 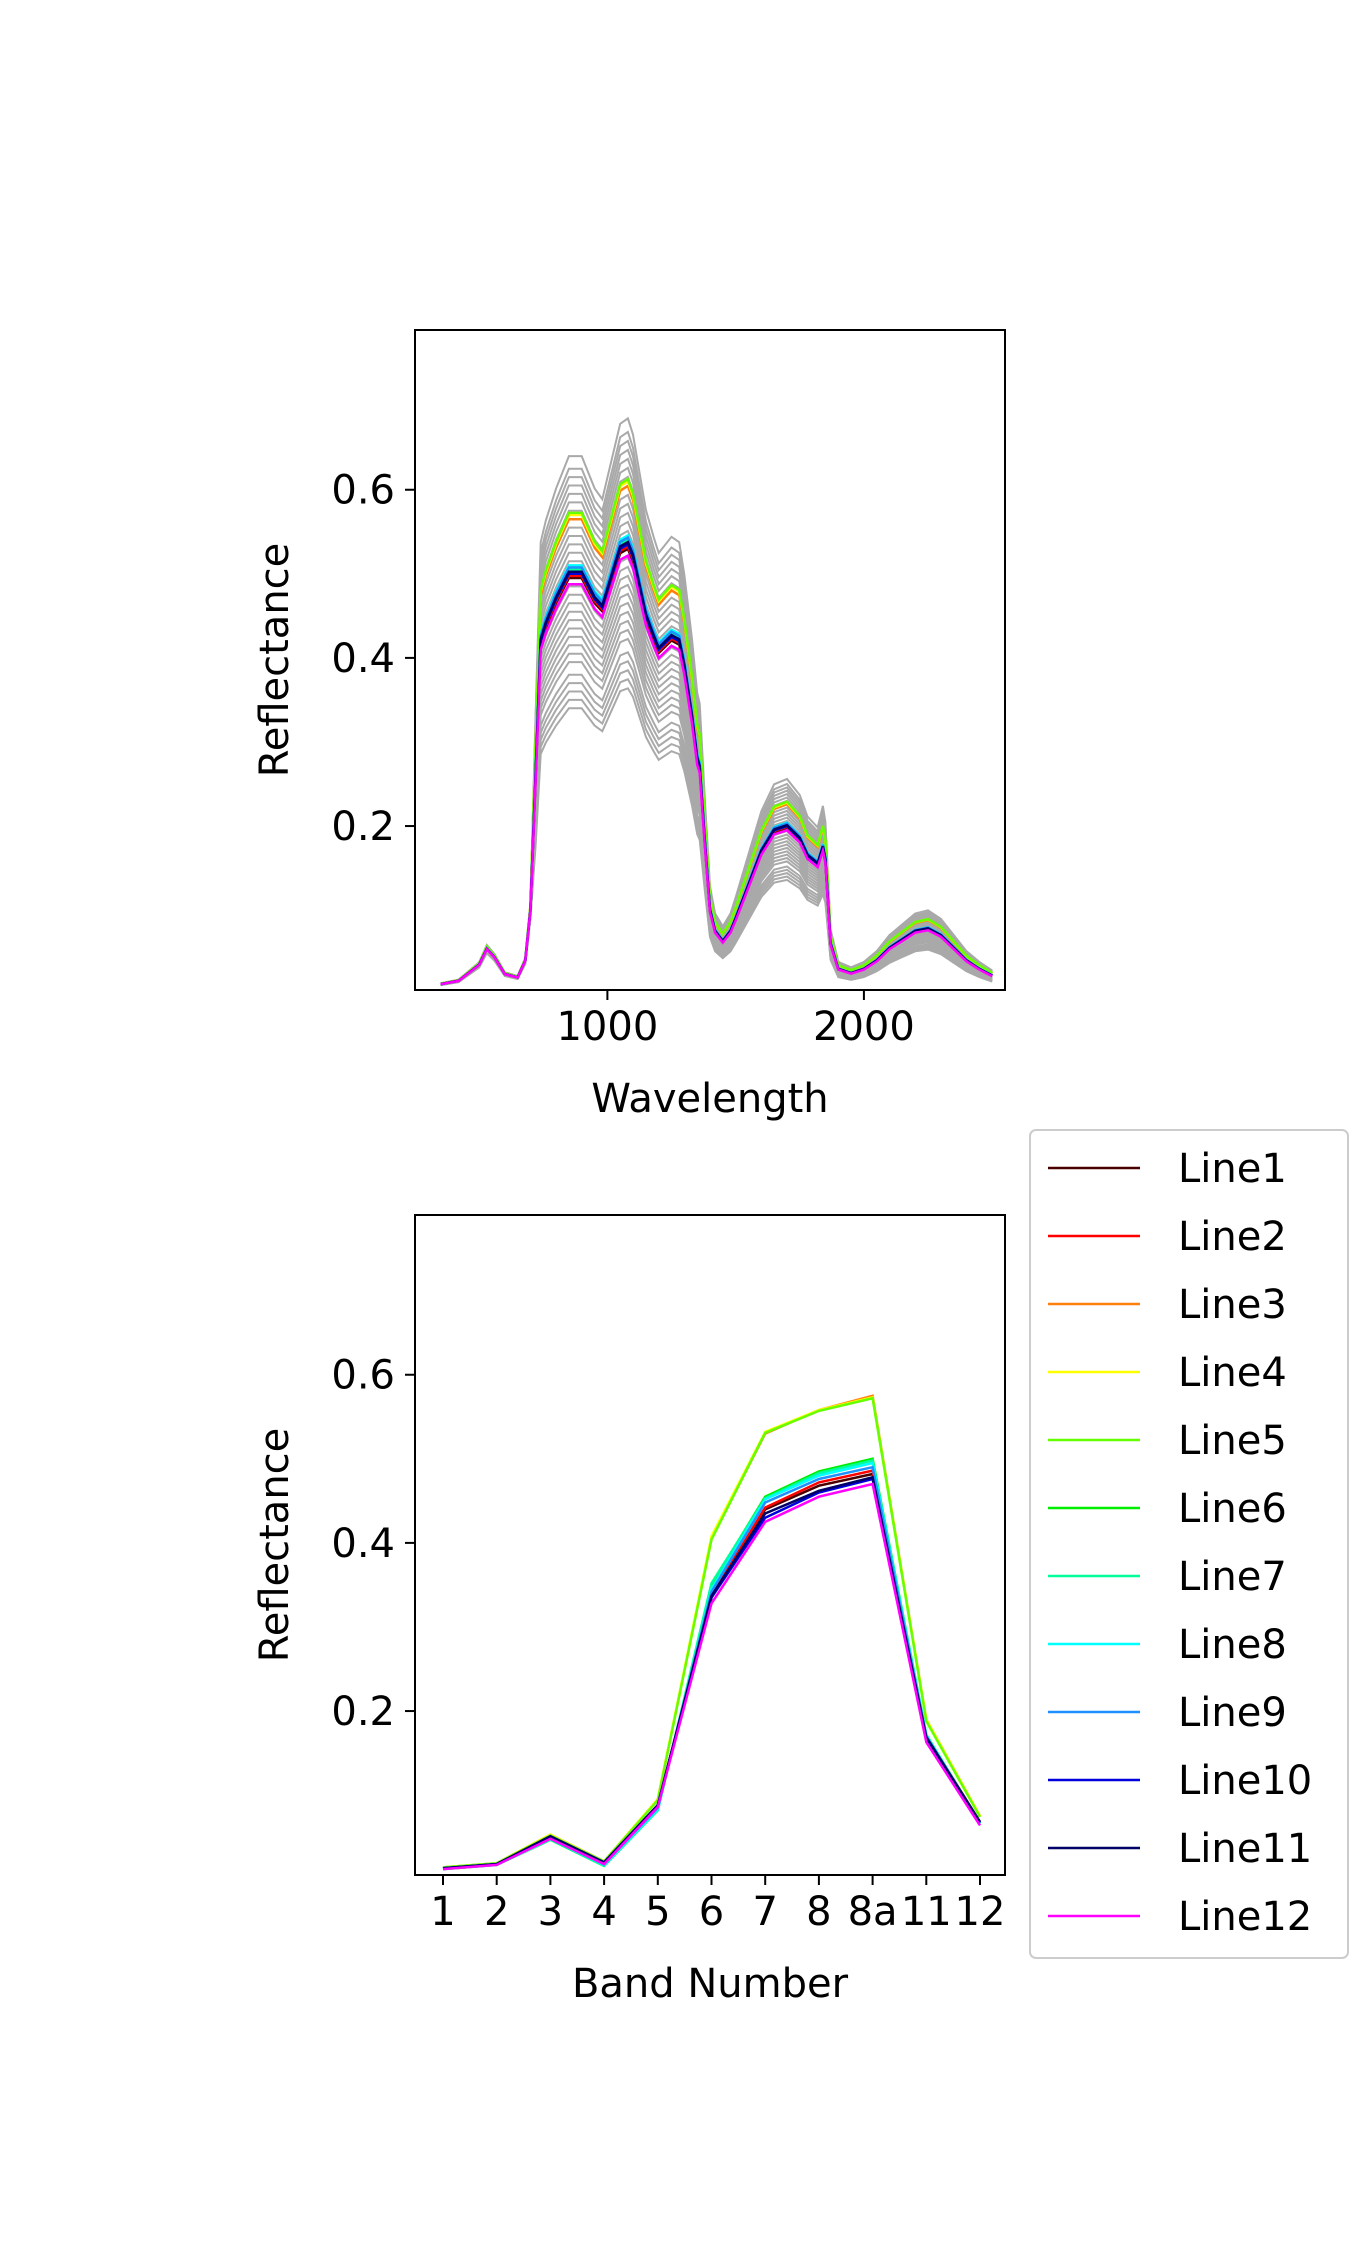 I want to click on legend-label: Line5, so click(x=1232, y=1441).